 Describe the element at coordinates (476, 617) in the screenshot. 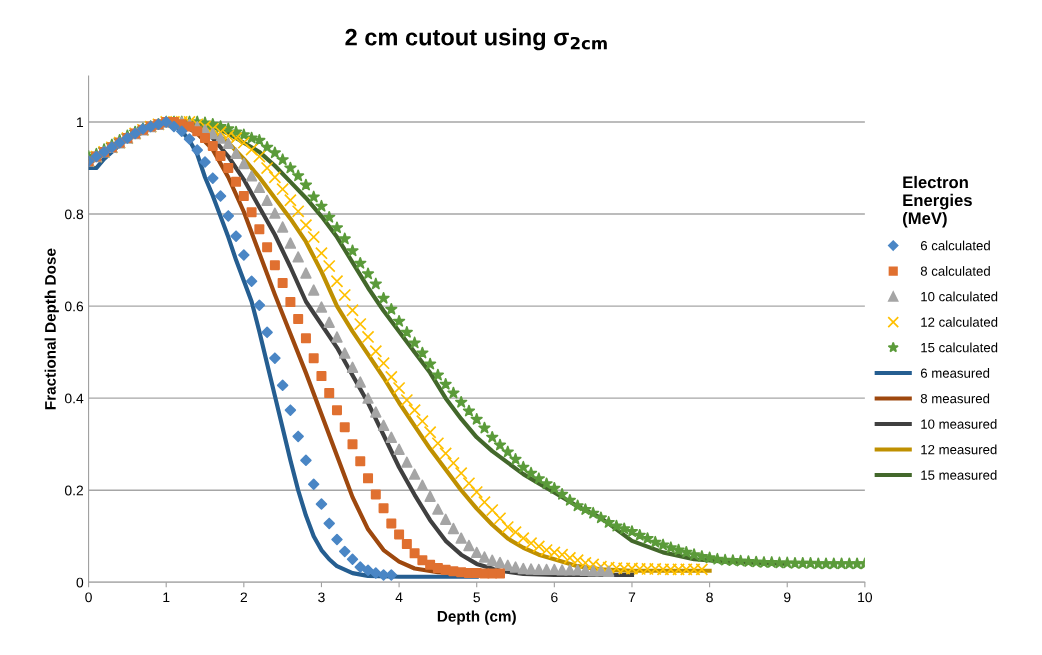

I see `x-axis-title: Depth (cm)` at that location.